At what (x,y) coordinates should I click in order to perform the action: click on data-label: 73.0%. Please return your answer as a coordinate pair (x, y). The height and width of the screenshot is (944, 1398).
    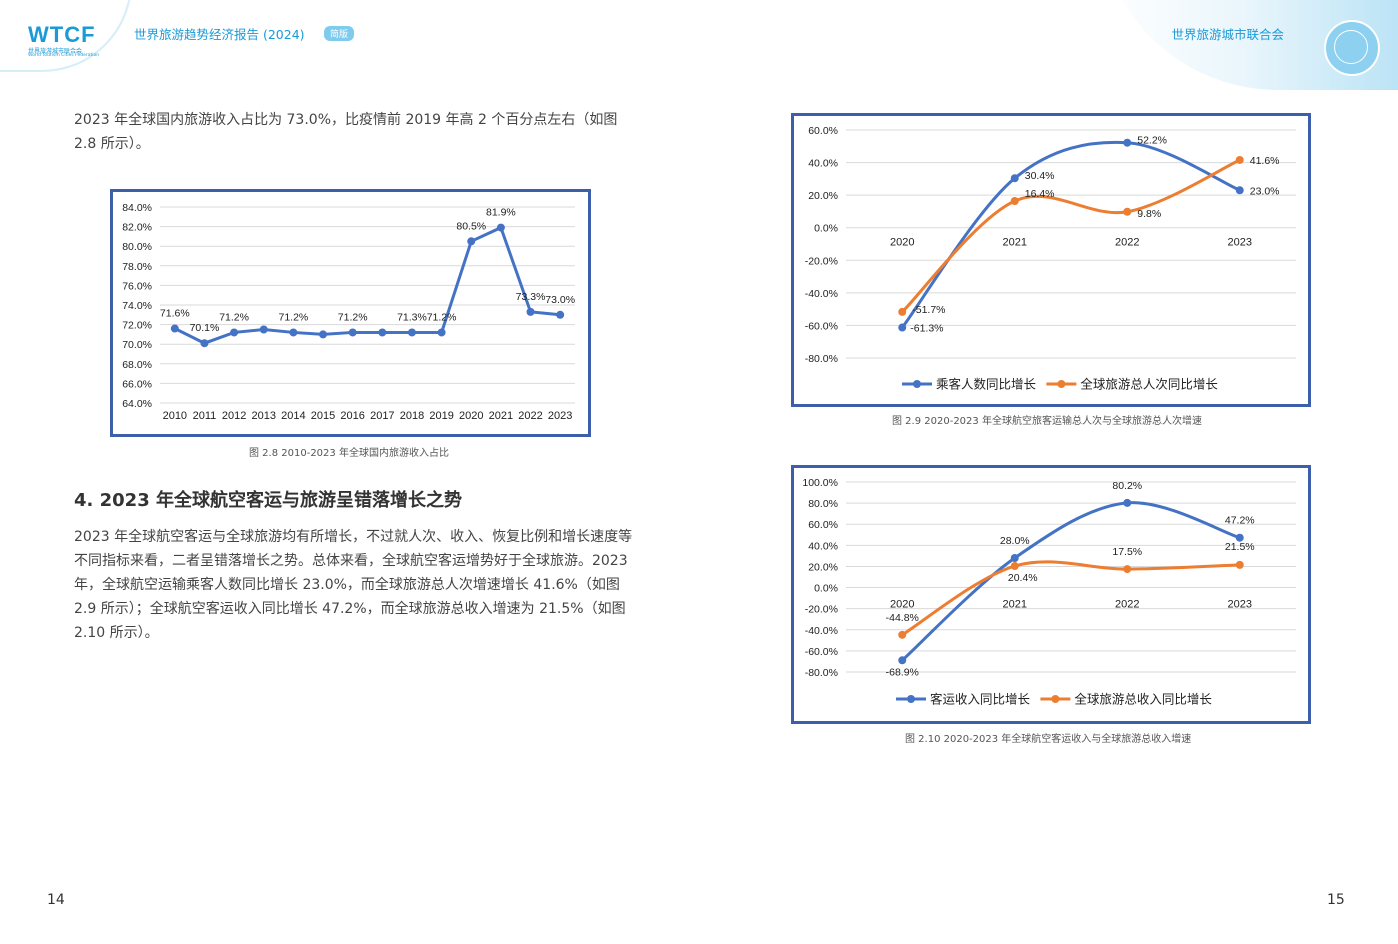
    Looking at the image, I should click on (560, 300).